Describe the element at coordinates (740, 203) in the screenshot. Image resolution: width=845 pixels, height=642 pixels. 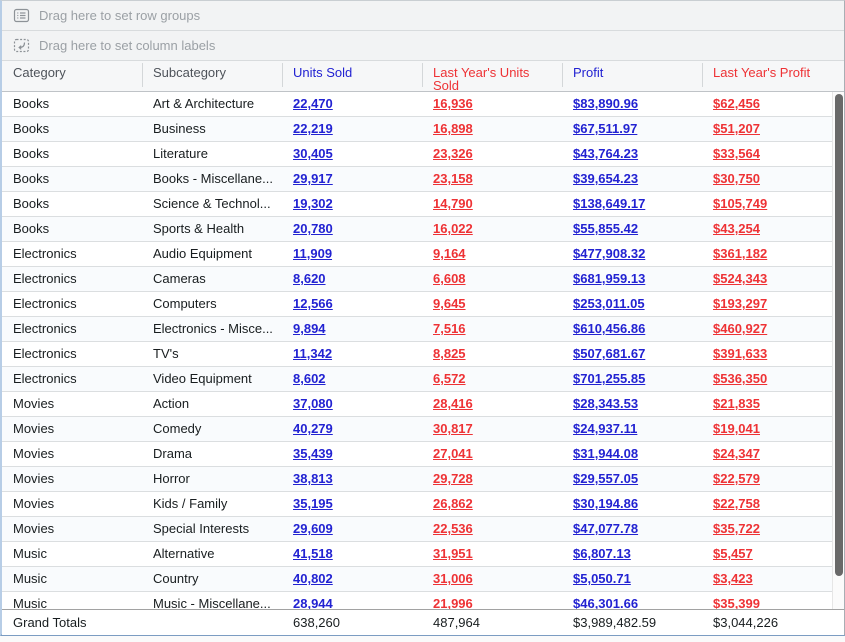
I see `cell-last-years-profit: $105,749` at that location.